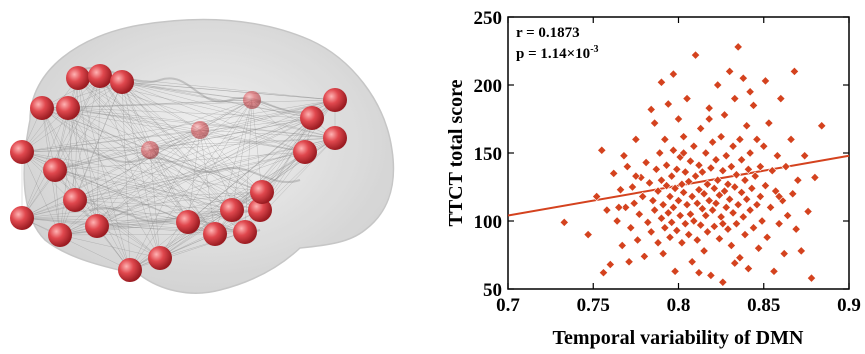  I want to click on annotation-p-exponent: -3, so click(594, 49).